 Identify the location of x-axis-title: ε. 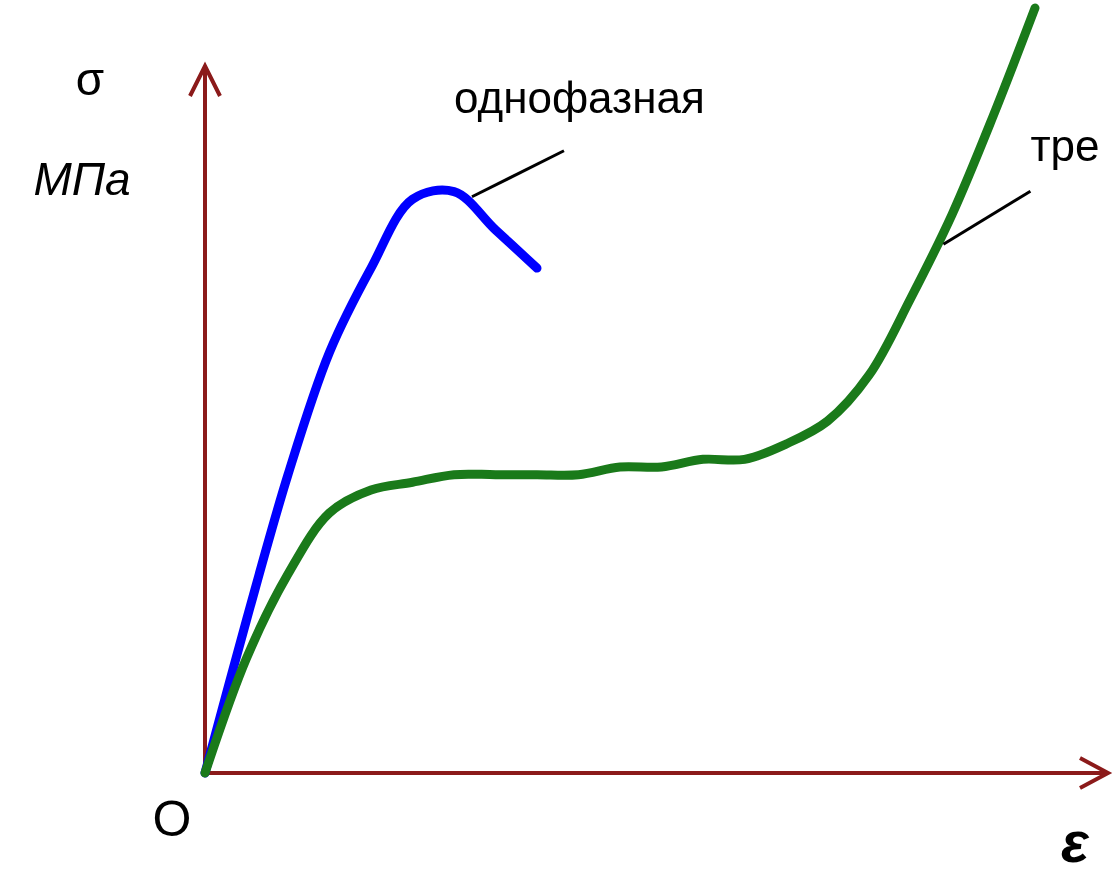
(1076, 841).